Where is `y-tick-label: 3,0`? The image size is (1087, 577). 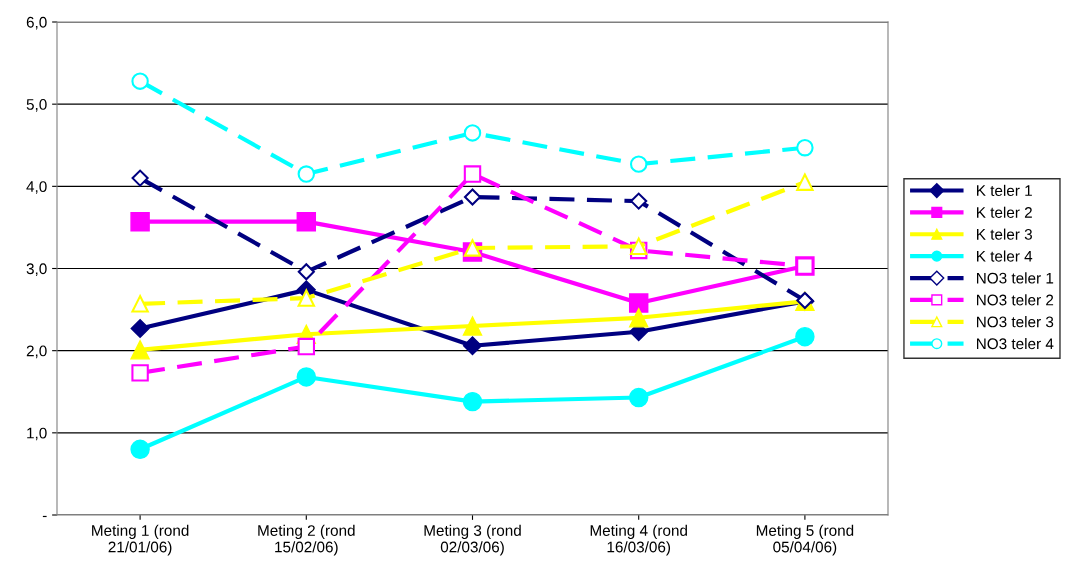
y-tick-label: 3,0 is located at coordinates (36, 269).